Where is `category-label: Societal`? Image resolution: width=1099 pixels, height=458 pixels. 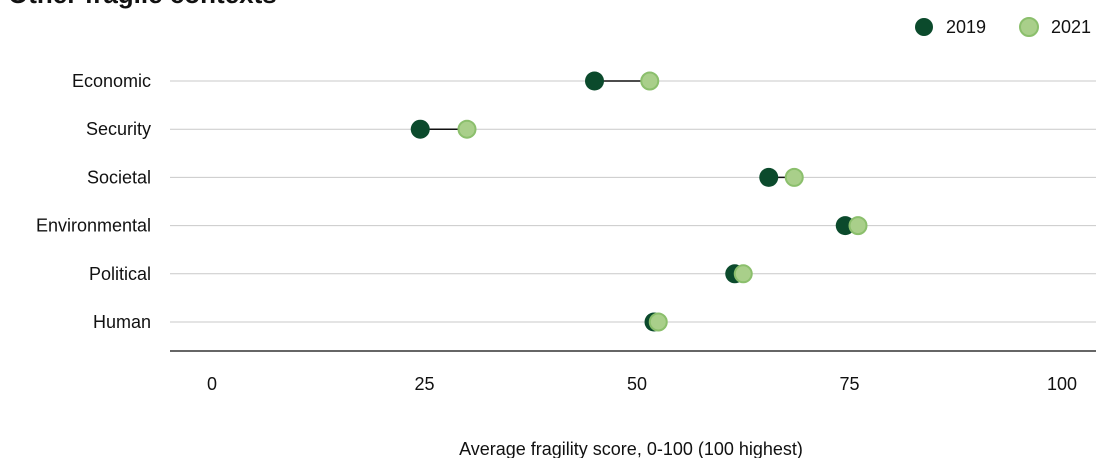
category-label: Societal is located at coordinates (119, 177).